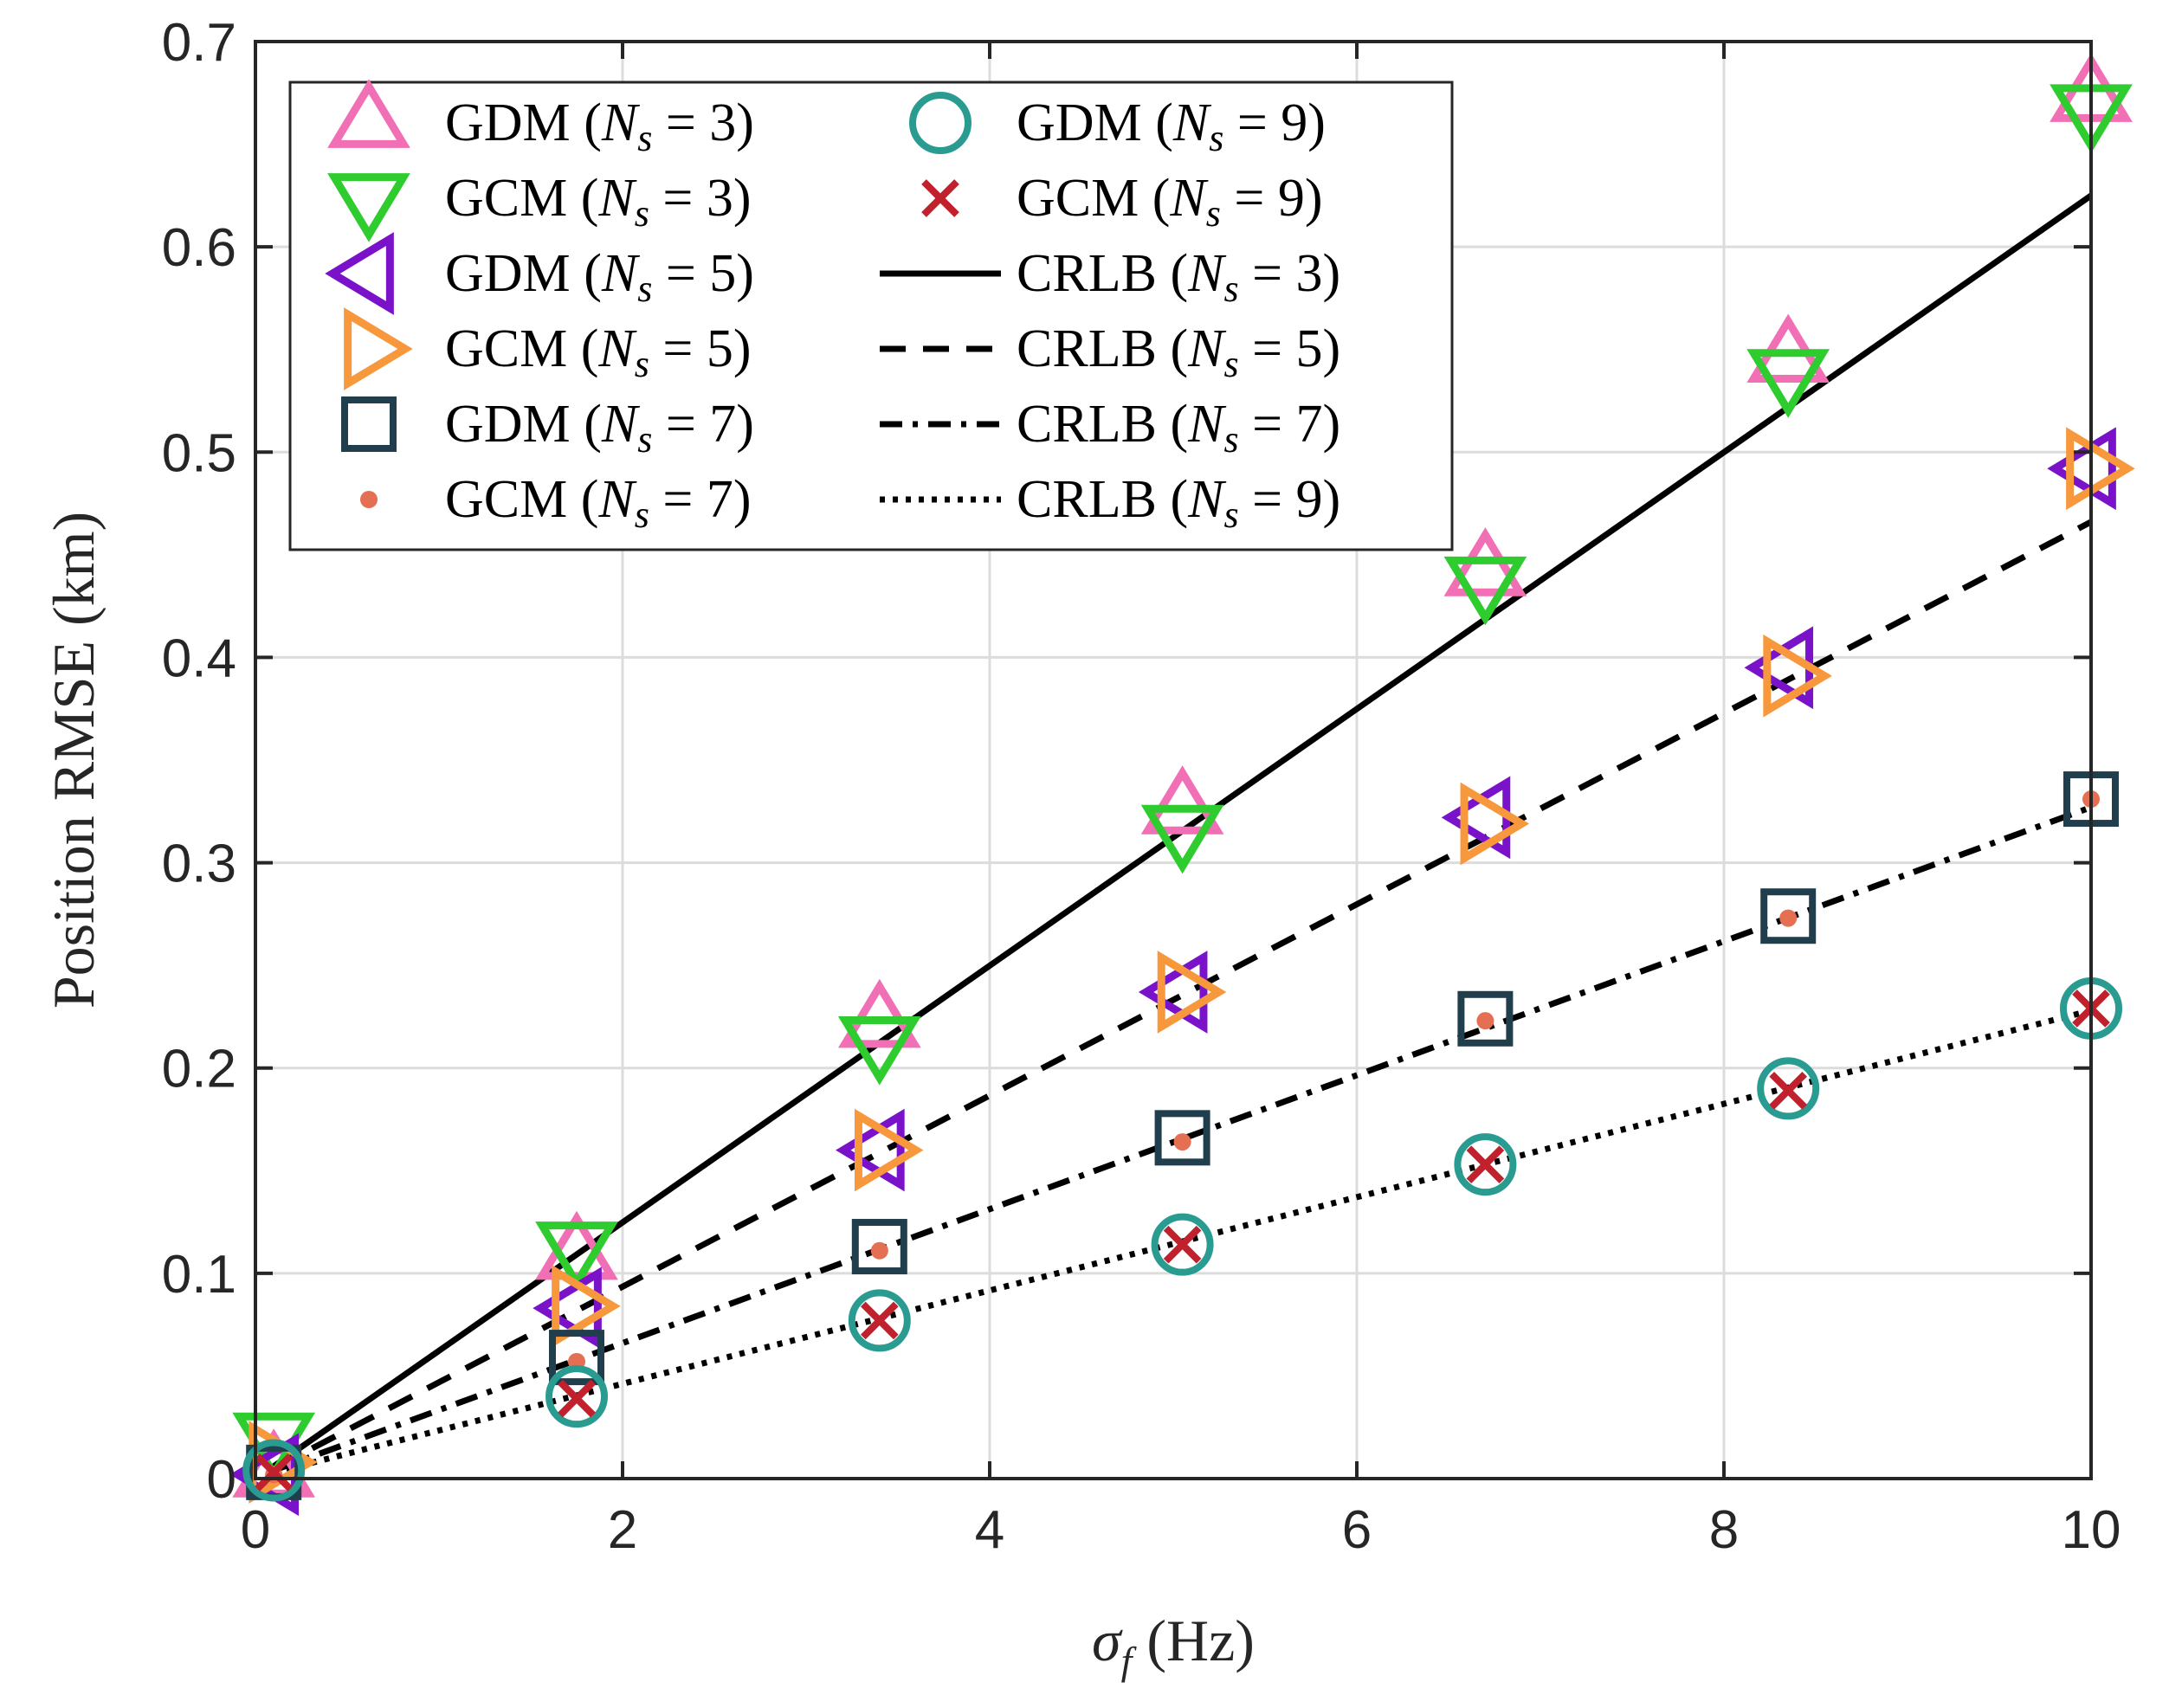 This screenshot has height=1708, width=2169. I want to click on x-tick-label: 0, so click(255, 1530).